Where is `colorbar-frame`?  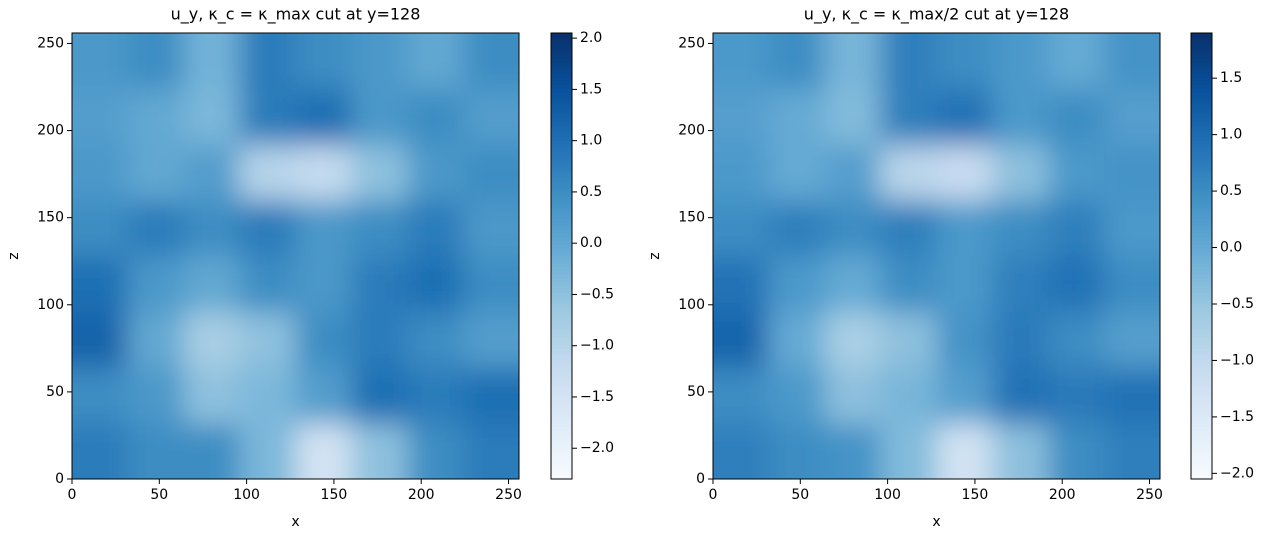
colorbar-frame is located at coordinates (1201, 256).